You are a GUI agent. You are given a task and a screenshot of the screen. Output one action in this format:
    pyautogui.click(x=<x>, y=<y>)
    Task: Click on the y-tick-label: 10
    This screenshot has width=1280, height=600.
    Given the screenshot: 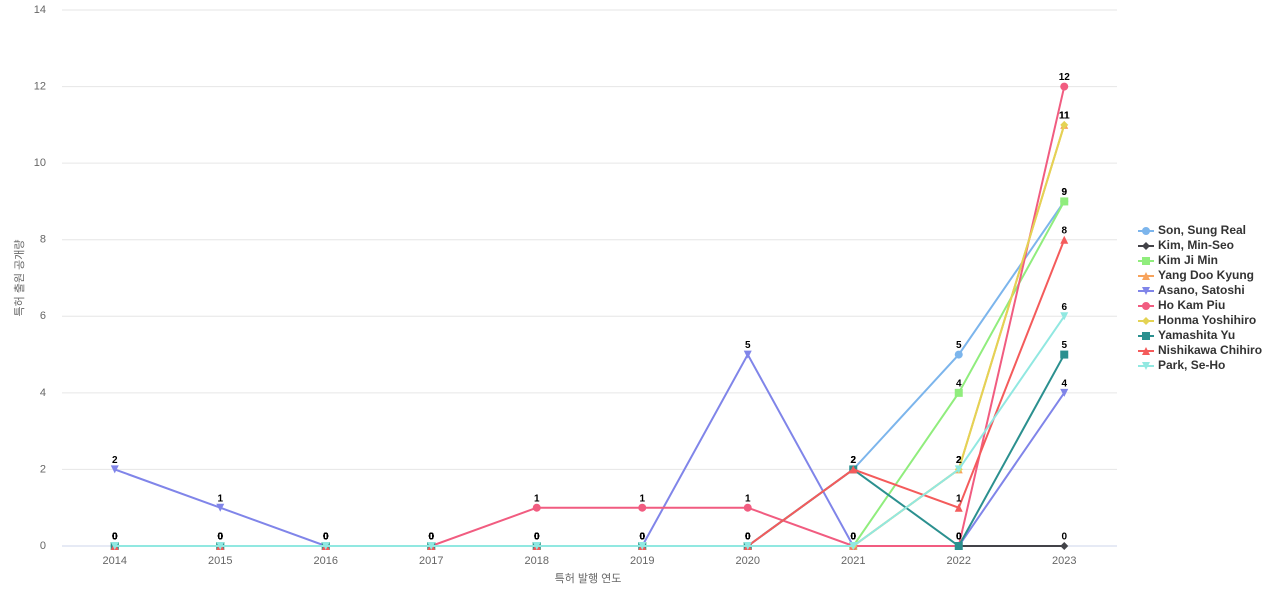 What is the action you would take?
    pyautogui.click(x=40, y=163)
    